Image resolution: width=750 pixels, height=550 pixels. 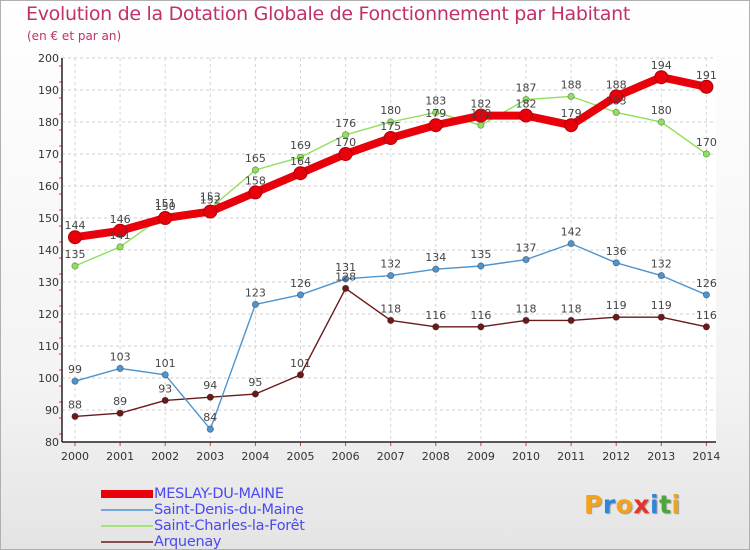 I want to click on legend-swatch-meslay-bar, so click(x=127, y=494).